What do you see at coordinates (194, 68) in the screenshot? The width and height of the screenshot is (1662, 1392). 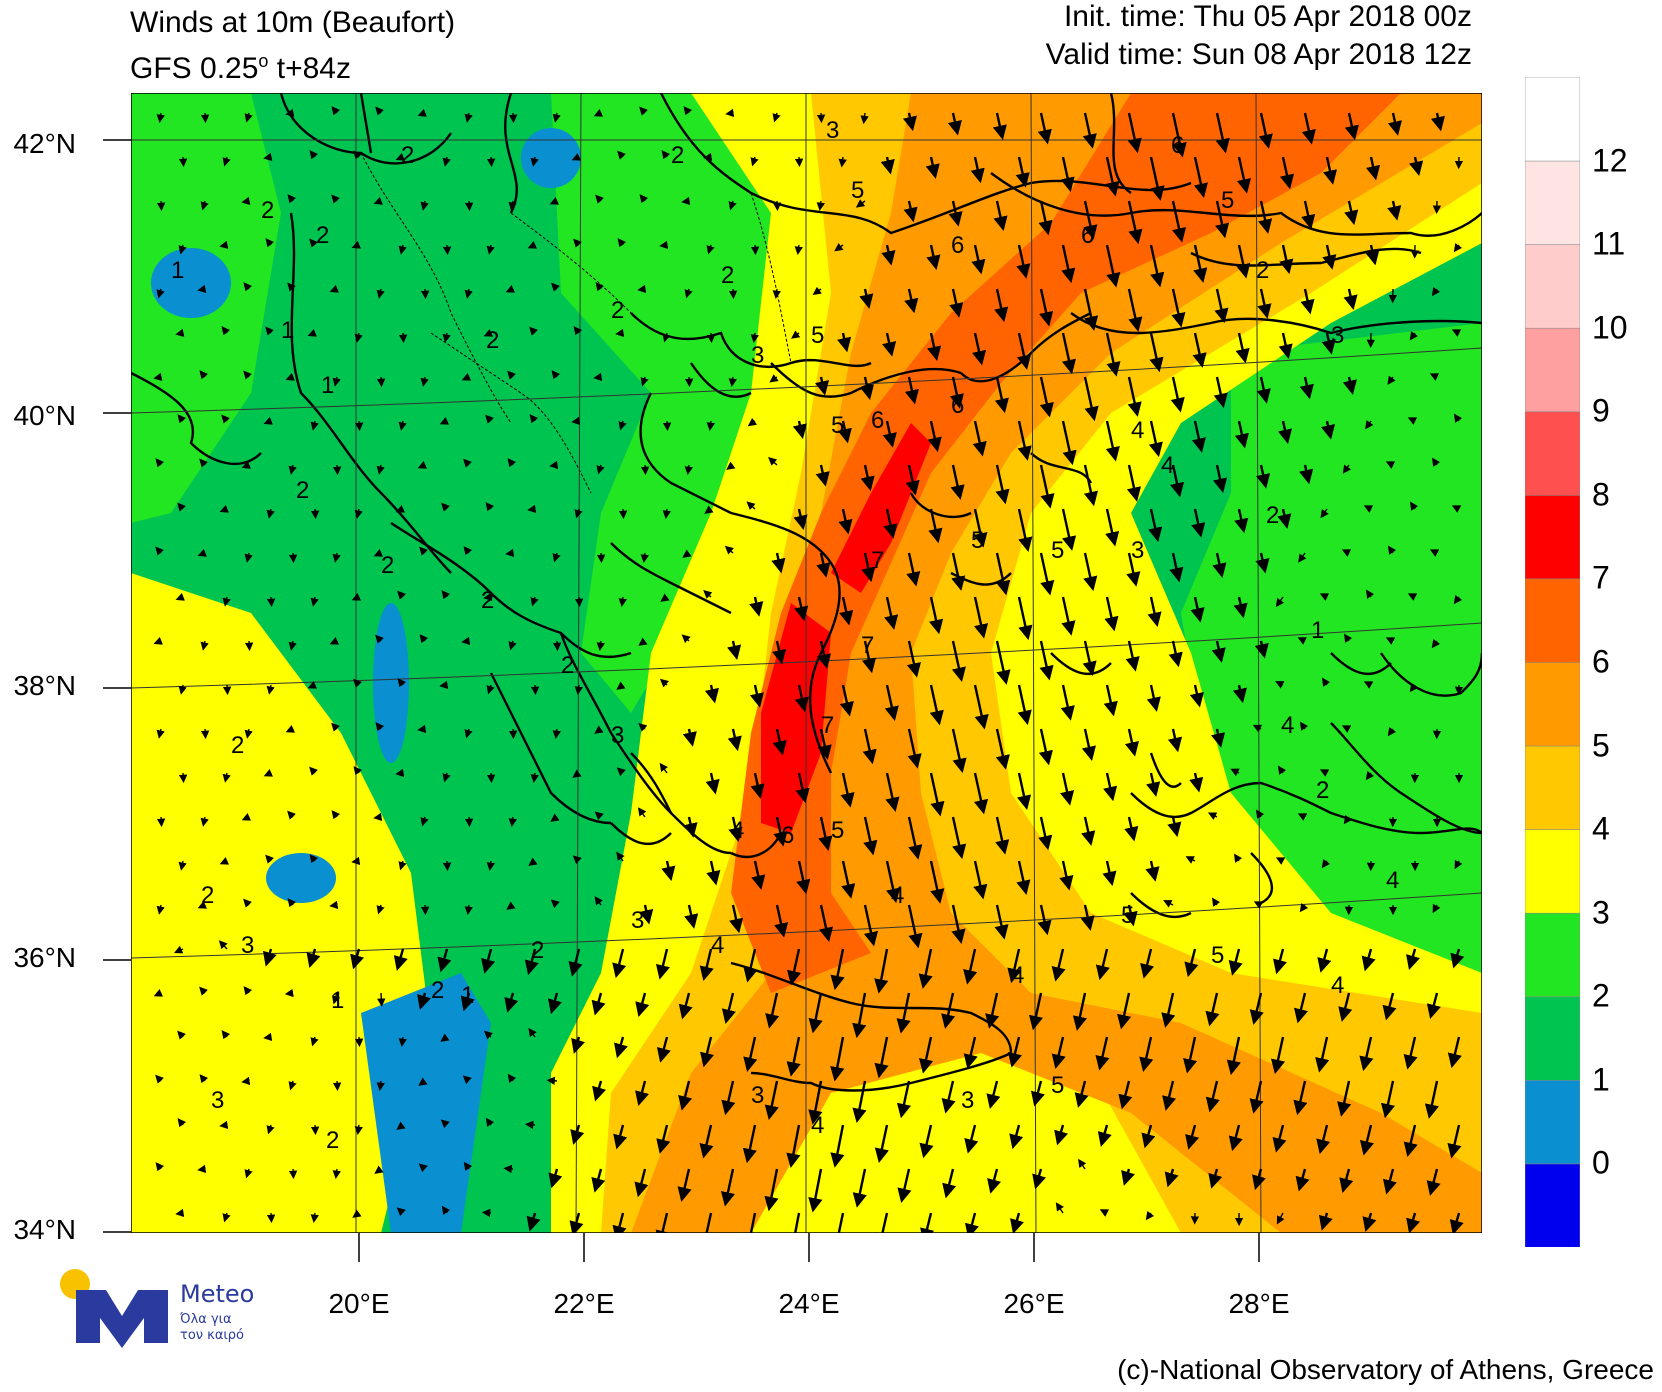 I see `model-name: GFS 0.25` at bounding box center [194, 68].